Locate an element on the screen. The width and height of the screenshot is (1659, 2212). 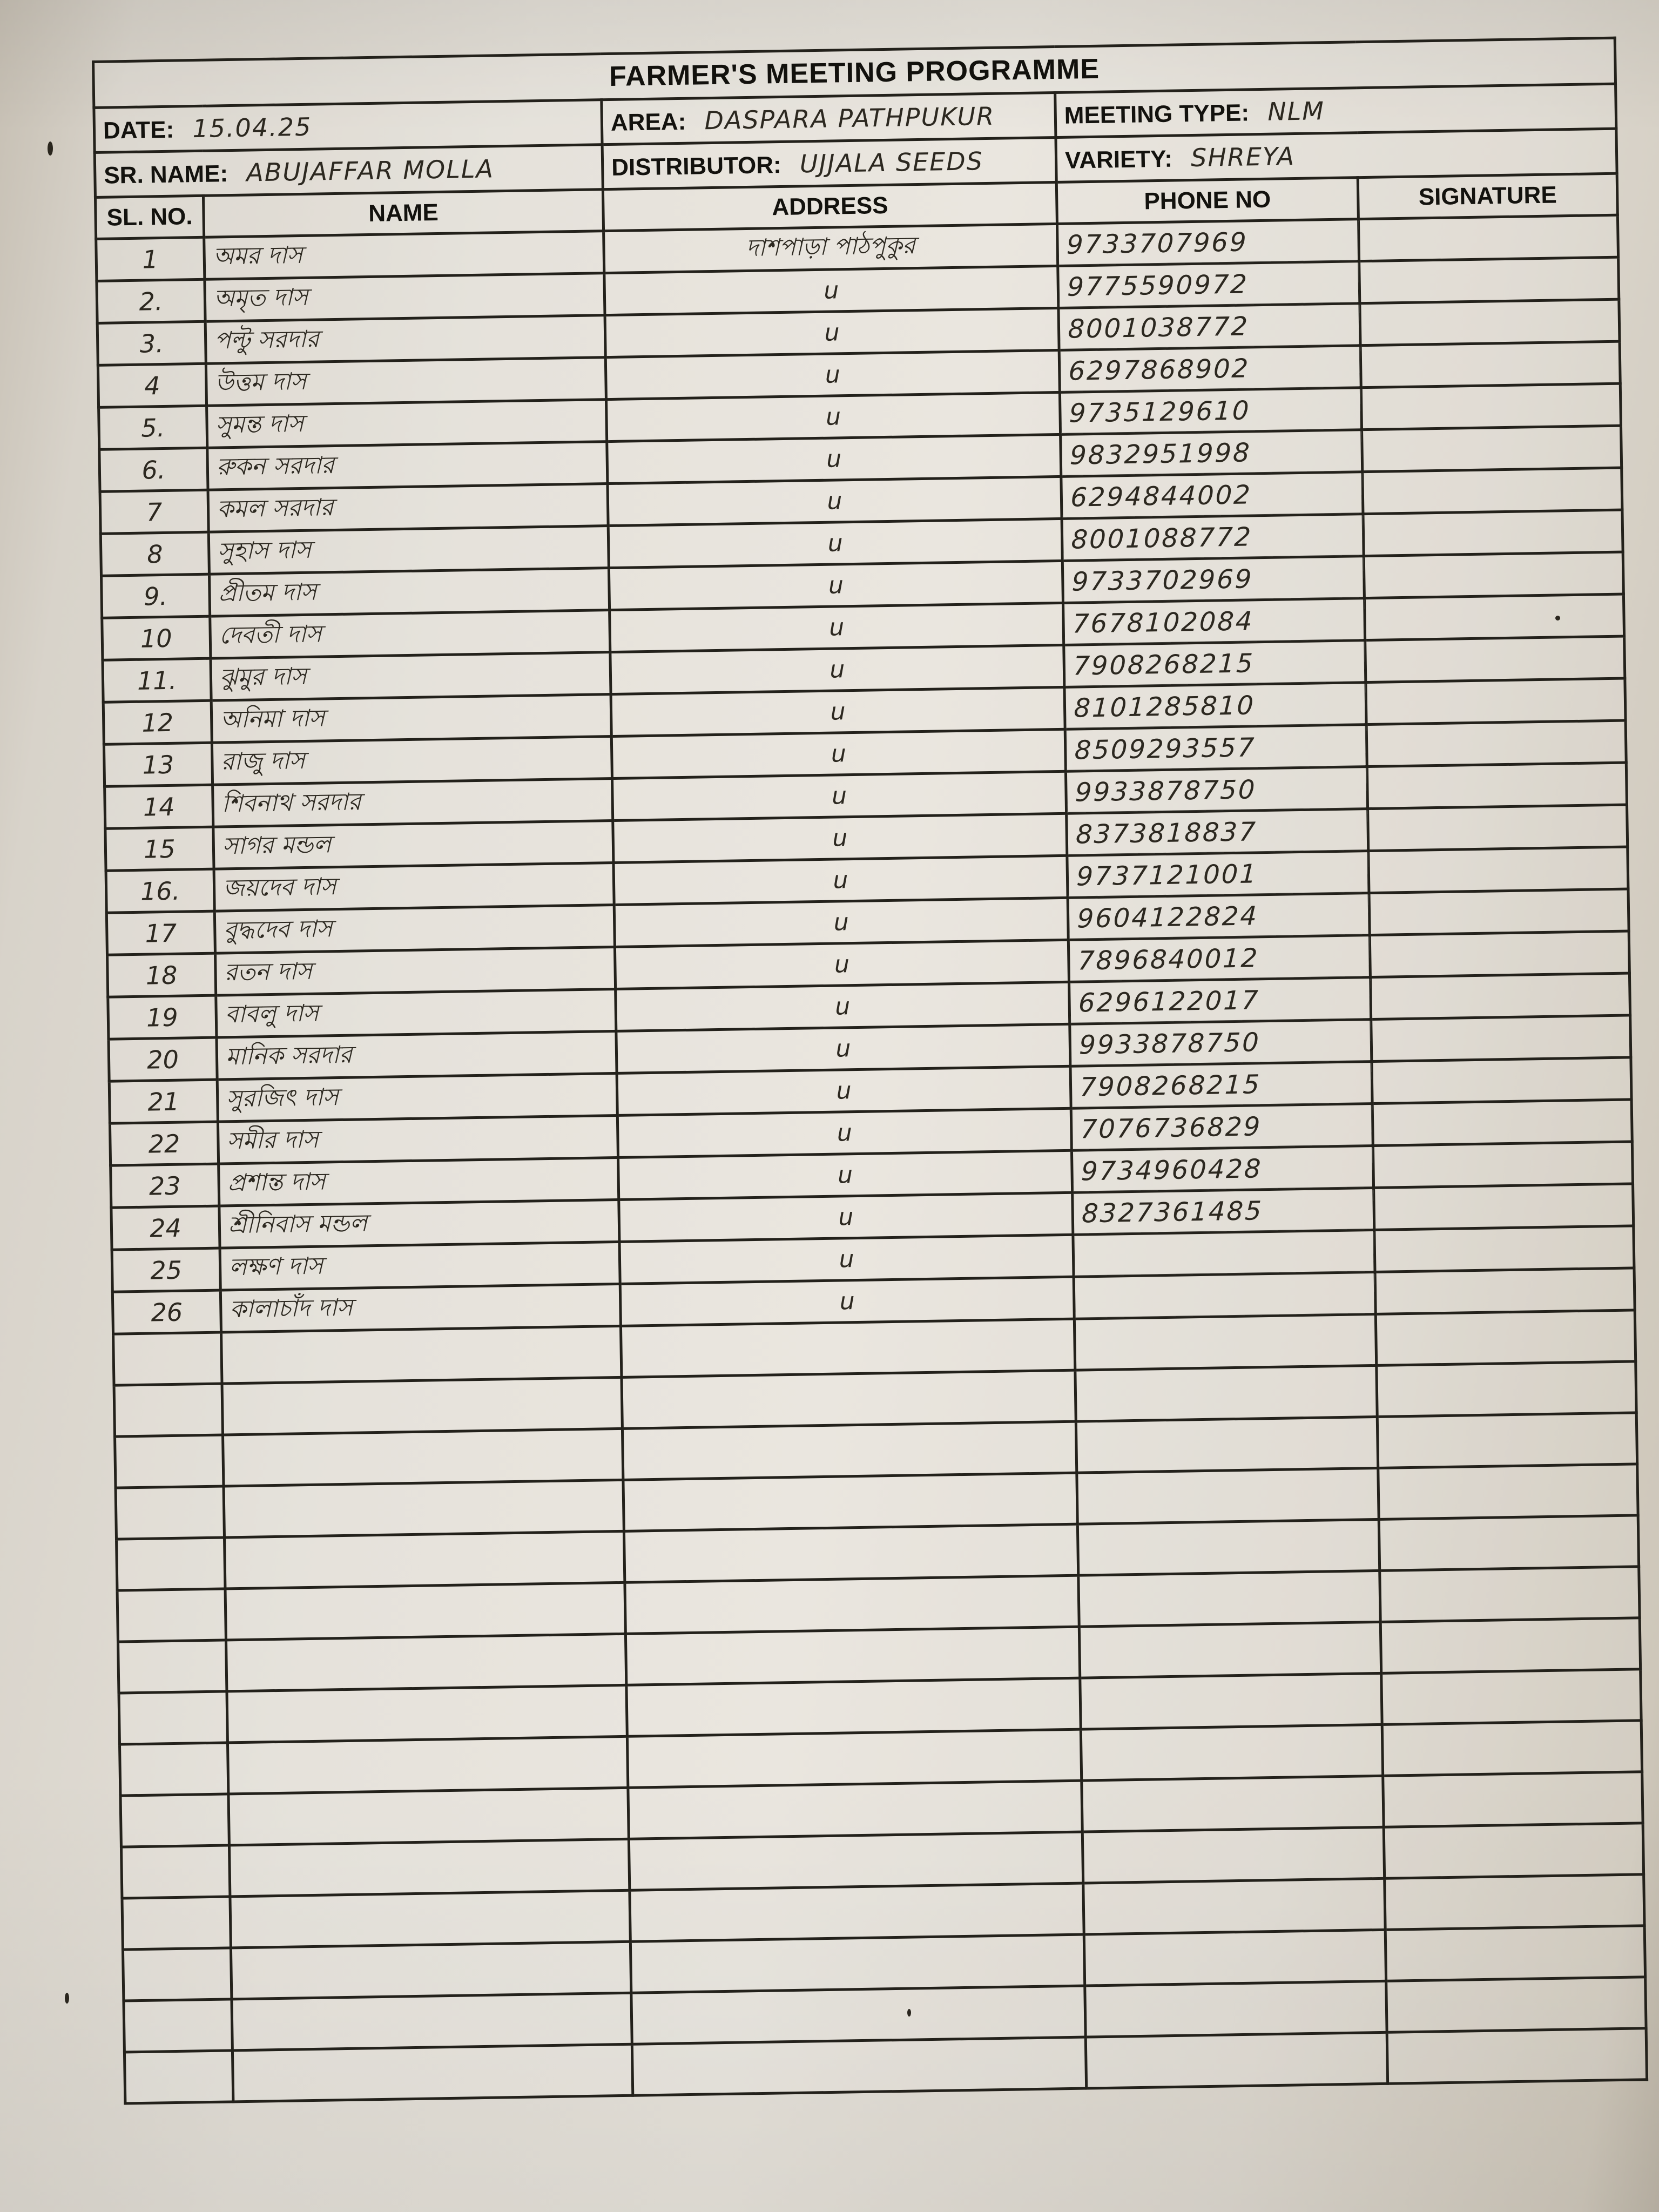
phone-cell: 9733707969 is located at coordinates (1208, 242).